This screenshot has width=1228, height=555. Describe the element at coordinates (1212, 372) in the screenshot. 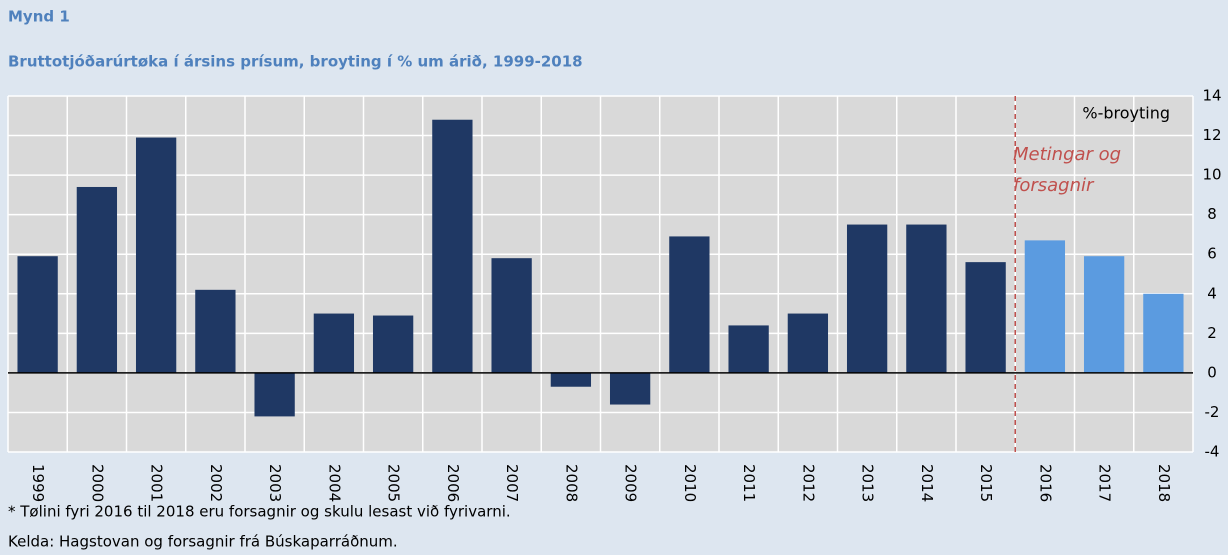

I see `y-tick-label: 0` at that location.